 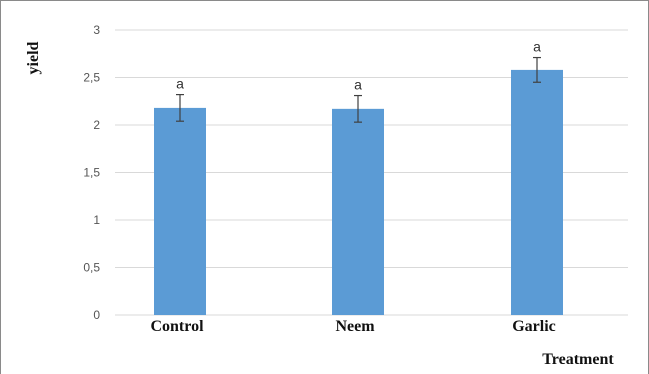 What do you see at coordinates (578, 359) in the screenshot?
I see `x-axis-title: Treatment` at bounding box center [578, 359].